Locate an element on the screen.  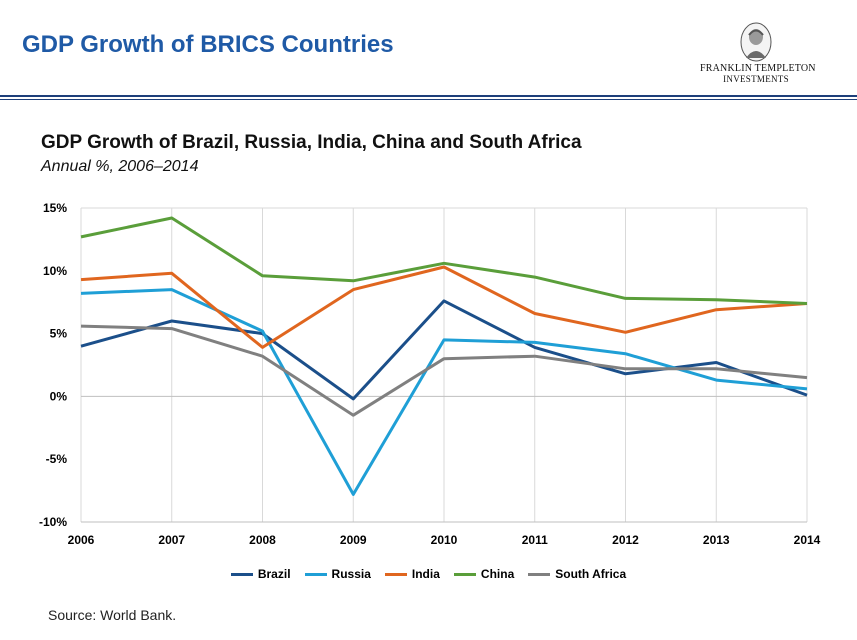
legend-label: Brazil is located at coordinates (274, 574).